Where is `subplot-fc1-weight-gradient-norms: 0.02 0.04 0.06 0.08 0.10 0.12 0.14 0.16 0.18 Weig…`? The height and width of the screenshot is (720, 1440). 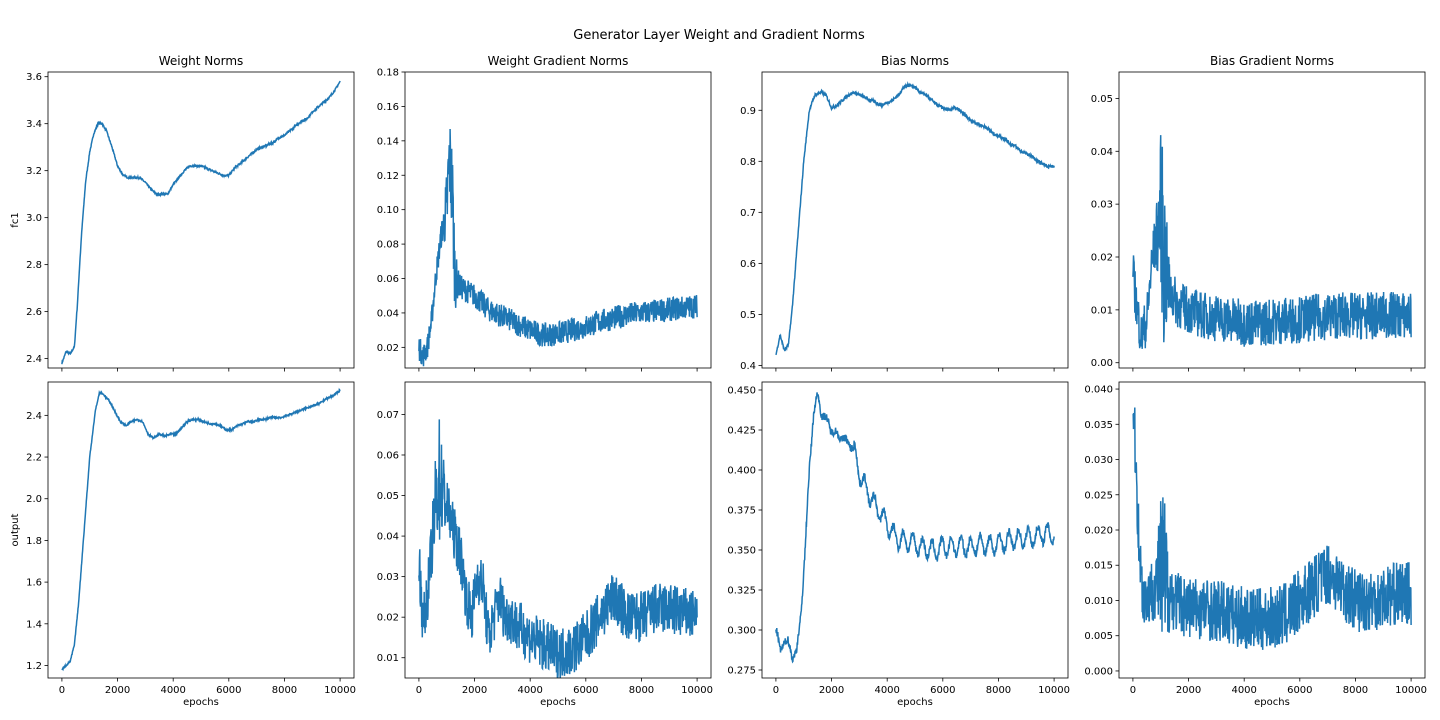 subplot-fc1-weight-gradient-norms: 0.02 0.04 0.06 0.08 0.10 0.12 0.14 0.16 0.18 Weig… is located at coordinates (544, 213).